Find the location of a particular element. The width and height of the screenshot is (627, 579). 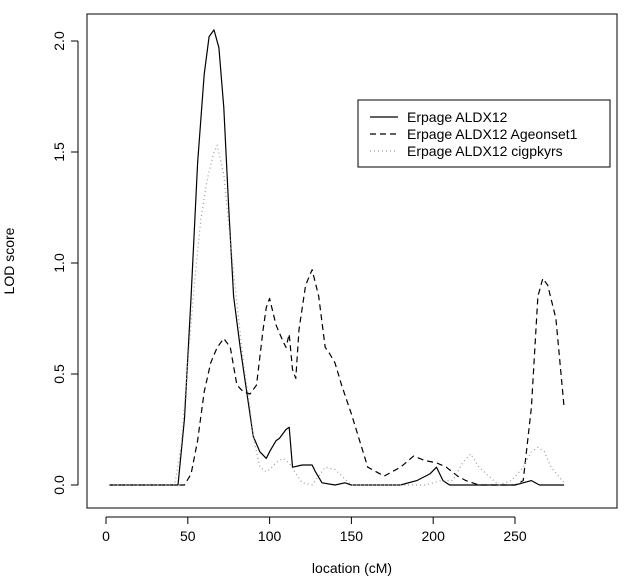

x-tick-label: 150 is located at coordinates (352, 536).